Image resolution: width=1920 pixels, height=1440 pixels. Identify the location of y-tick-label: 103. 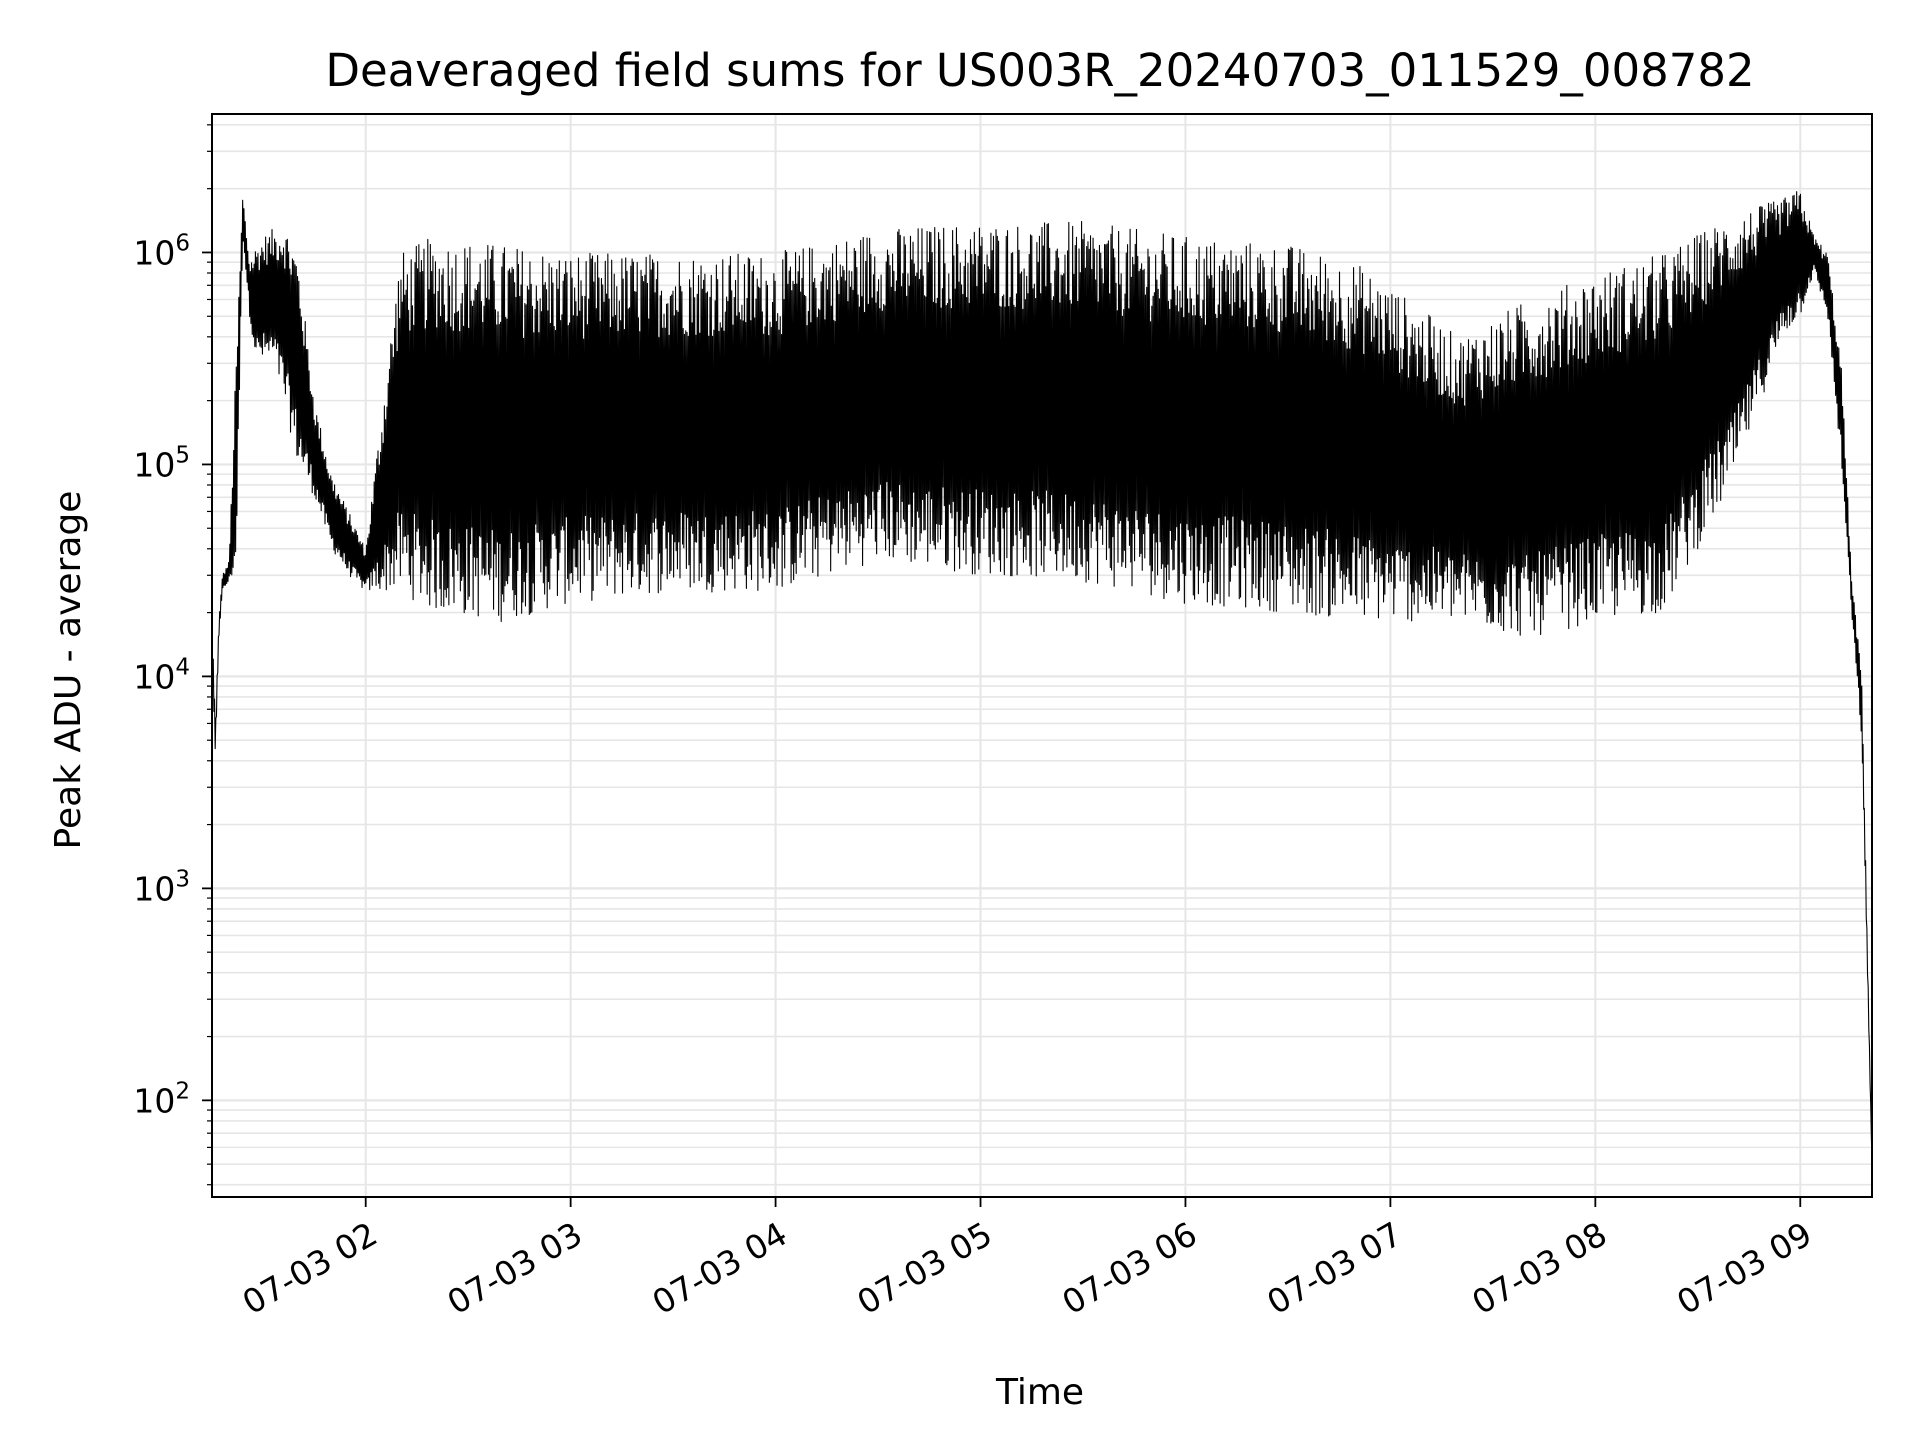
(161, 887).